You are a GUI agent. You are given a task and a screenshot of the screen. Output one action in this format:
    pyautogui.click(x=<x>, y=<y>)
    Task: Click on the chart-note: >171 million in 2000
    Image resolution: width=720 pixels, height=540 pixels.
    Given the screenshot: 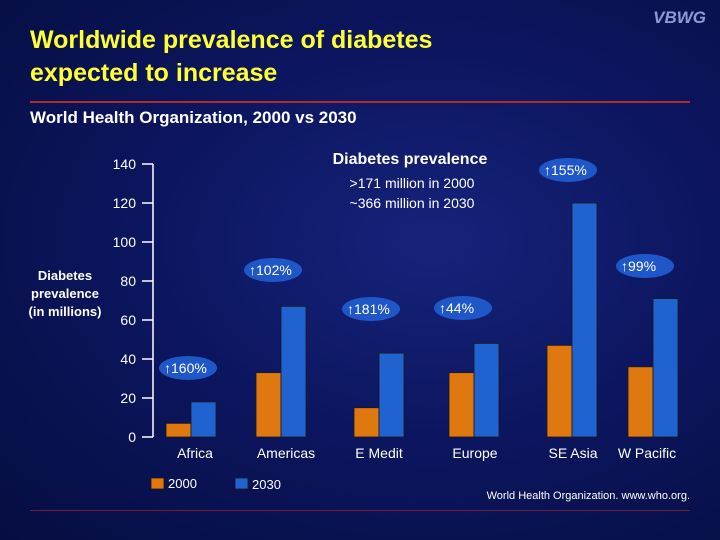 What is the action you would take?
    pyautogui.click(x=412, y=183)
    